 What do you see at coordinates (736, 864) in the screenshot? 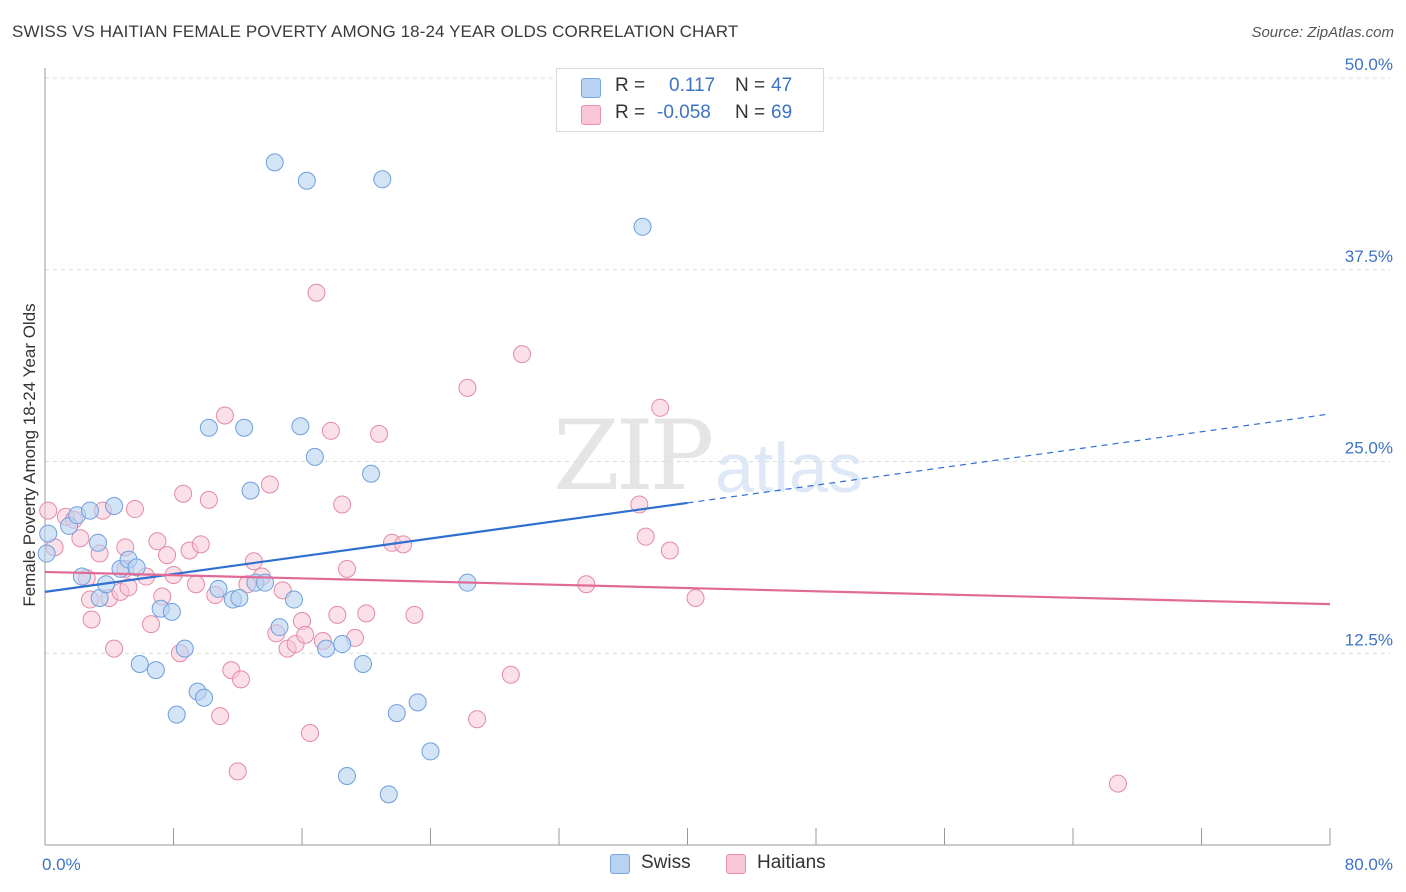
I see `haitians-legend-swatch` at bounding box center [736, 864].